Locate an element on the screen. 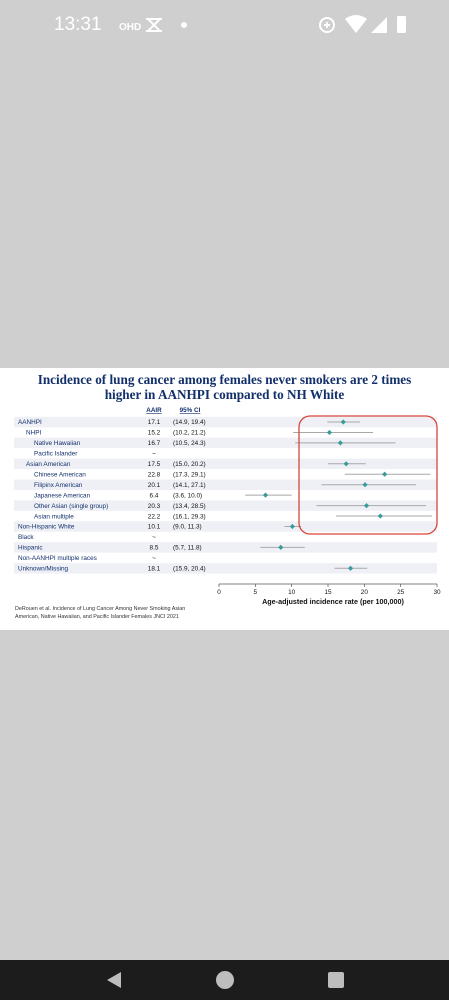 The image size is (449, 1000). row-aair: 22.8 is located at coordinates (154, 474).